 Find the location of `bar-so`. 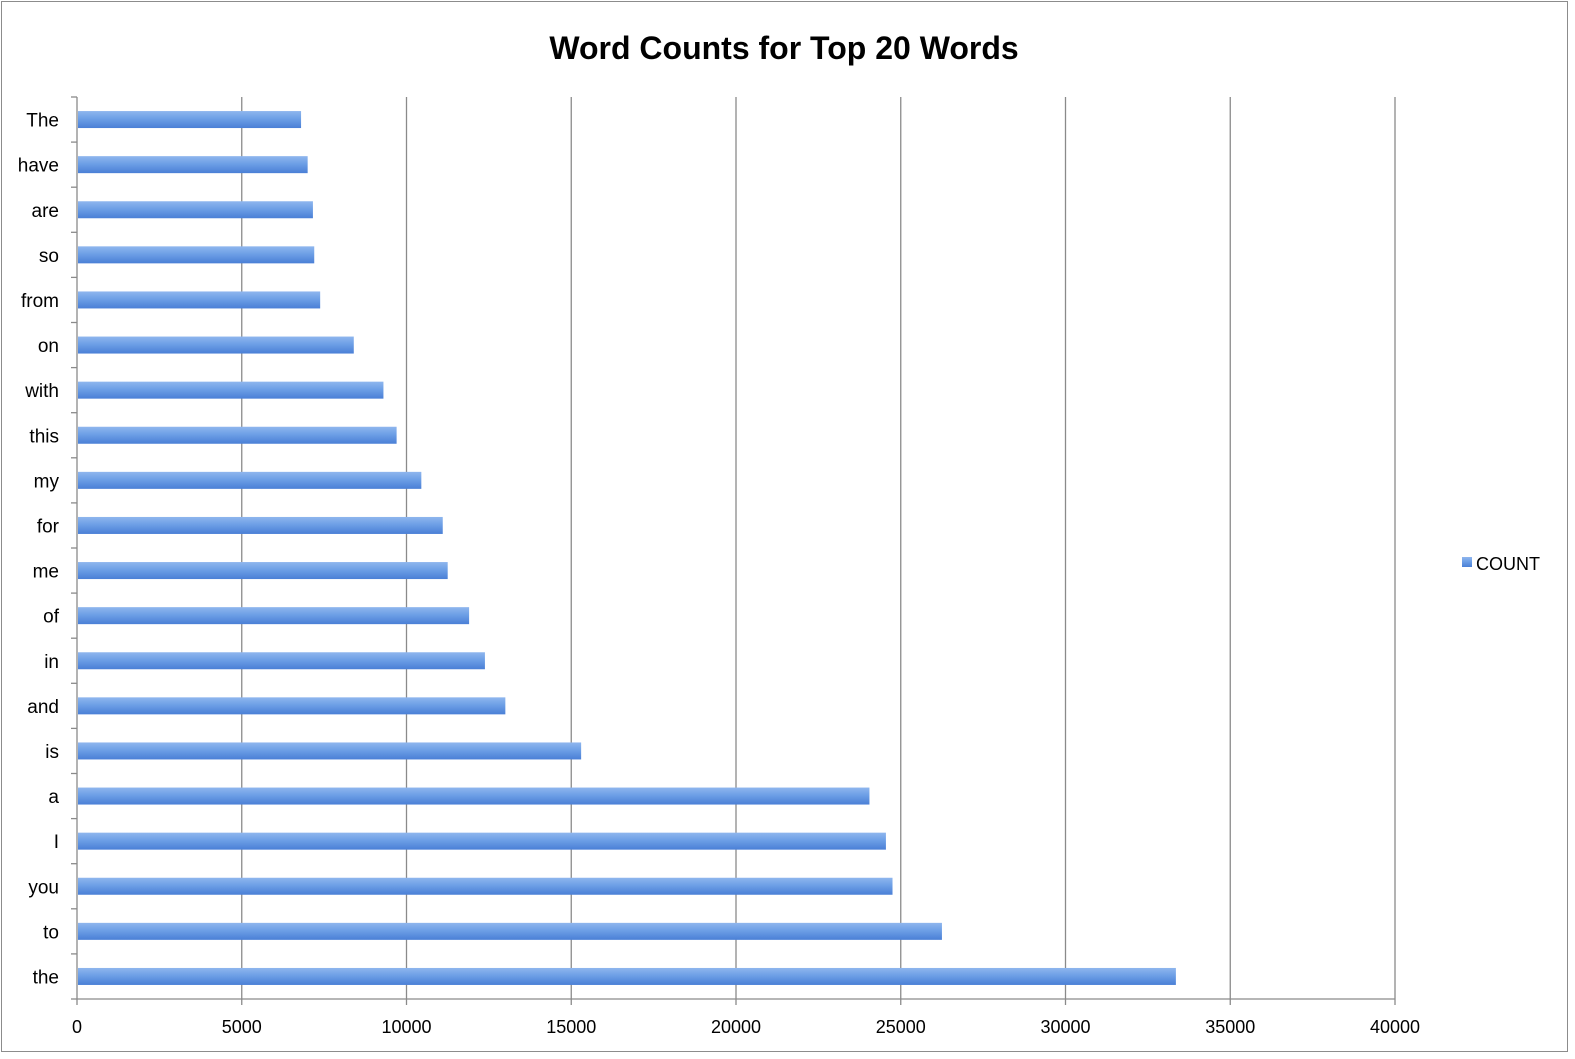

bar-so is located at coordinates (196, 255).